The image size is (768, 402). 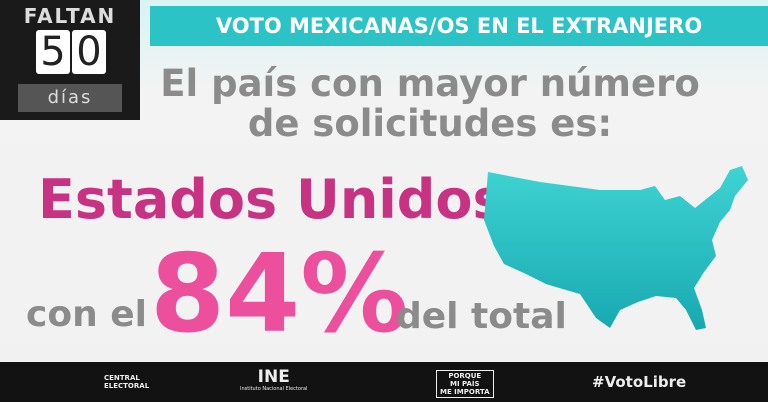 What do you see at coordinates (616, 248) in the screenshot?
I see `us-map` at bounding box center [616, 248].